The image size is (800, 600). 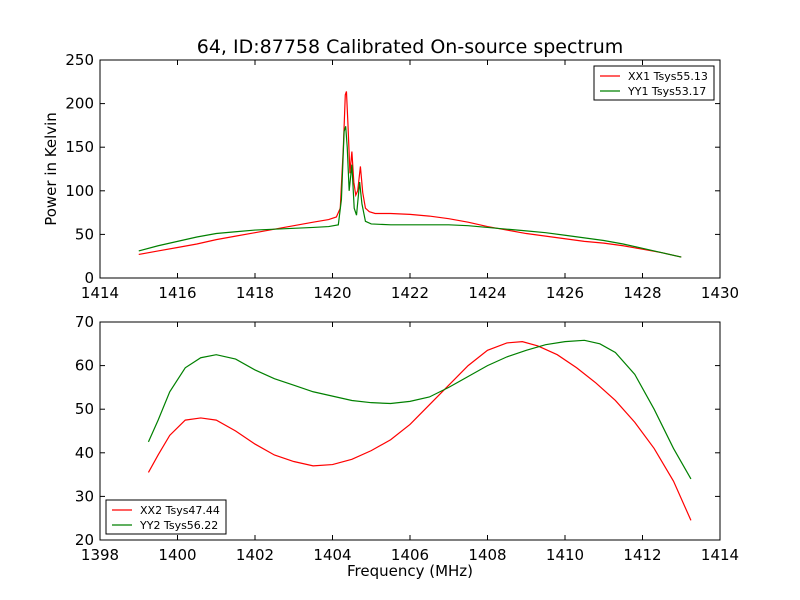 I want to click on y-tick-label: 70, so click(x=84, y=322).